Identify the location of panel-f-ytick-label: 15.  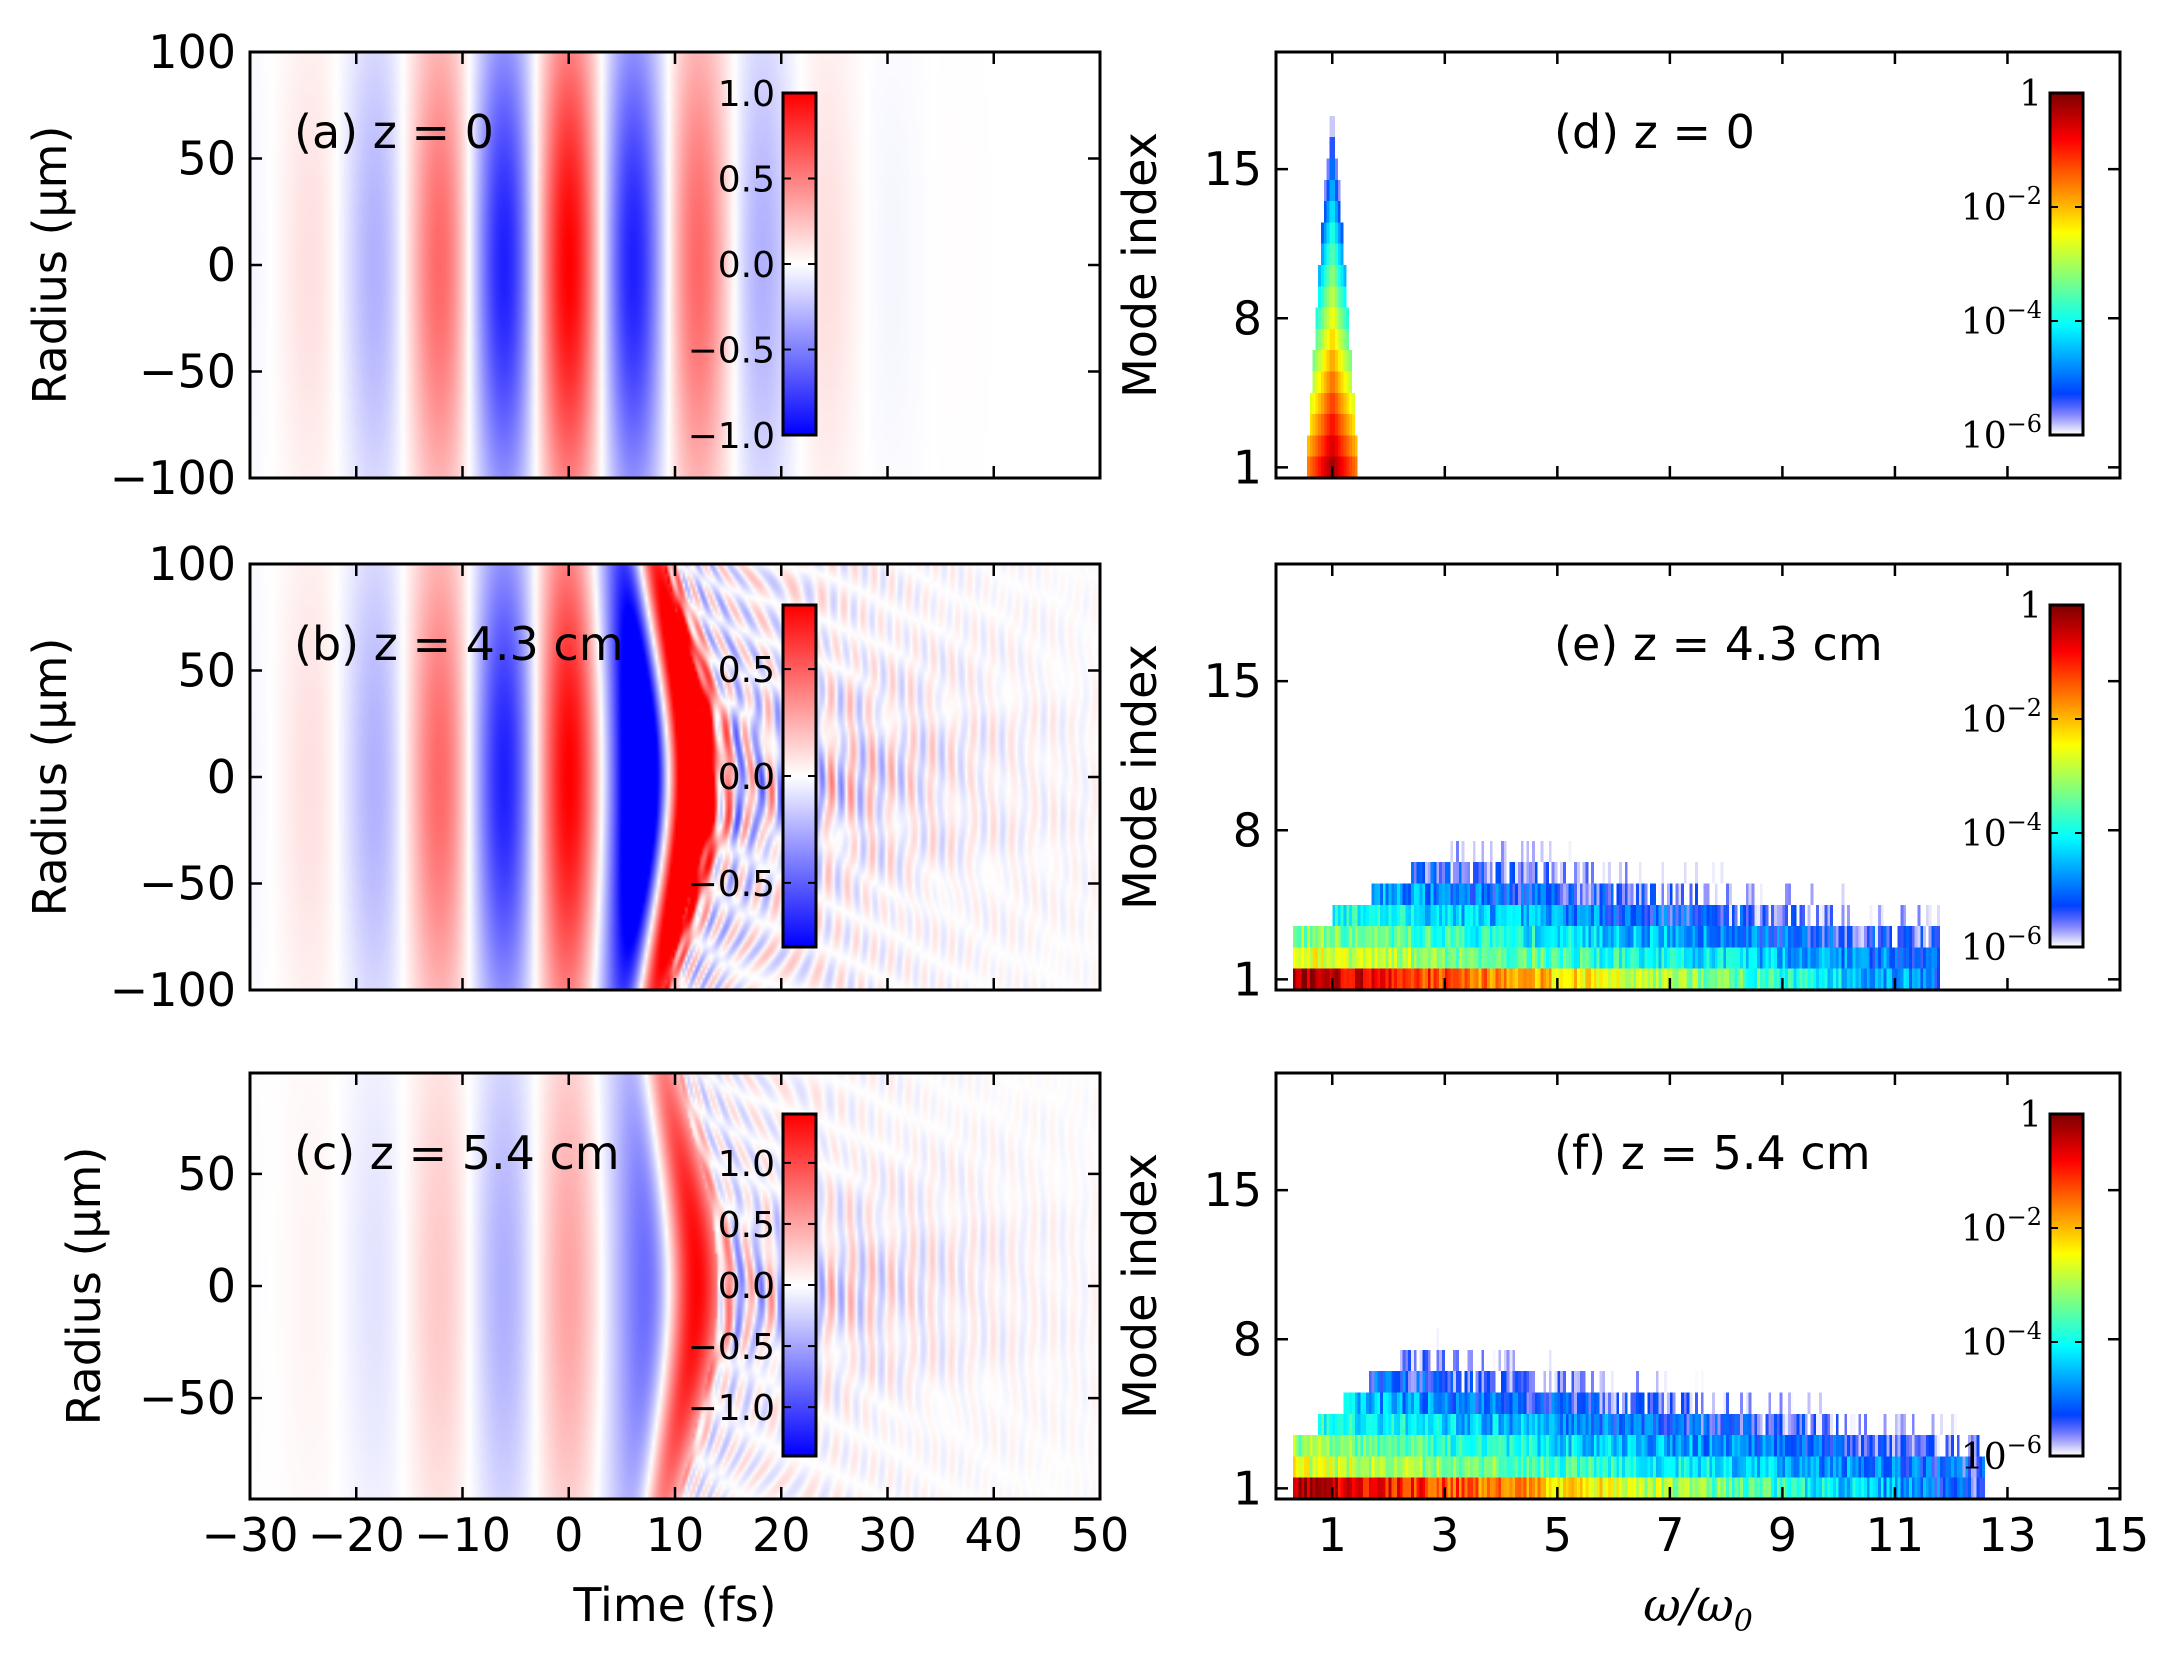
(1232, 1190).